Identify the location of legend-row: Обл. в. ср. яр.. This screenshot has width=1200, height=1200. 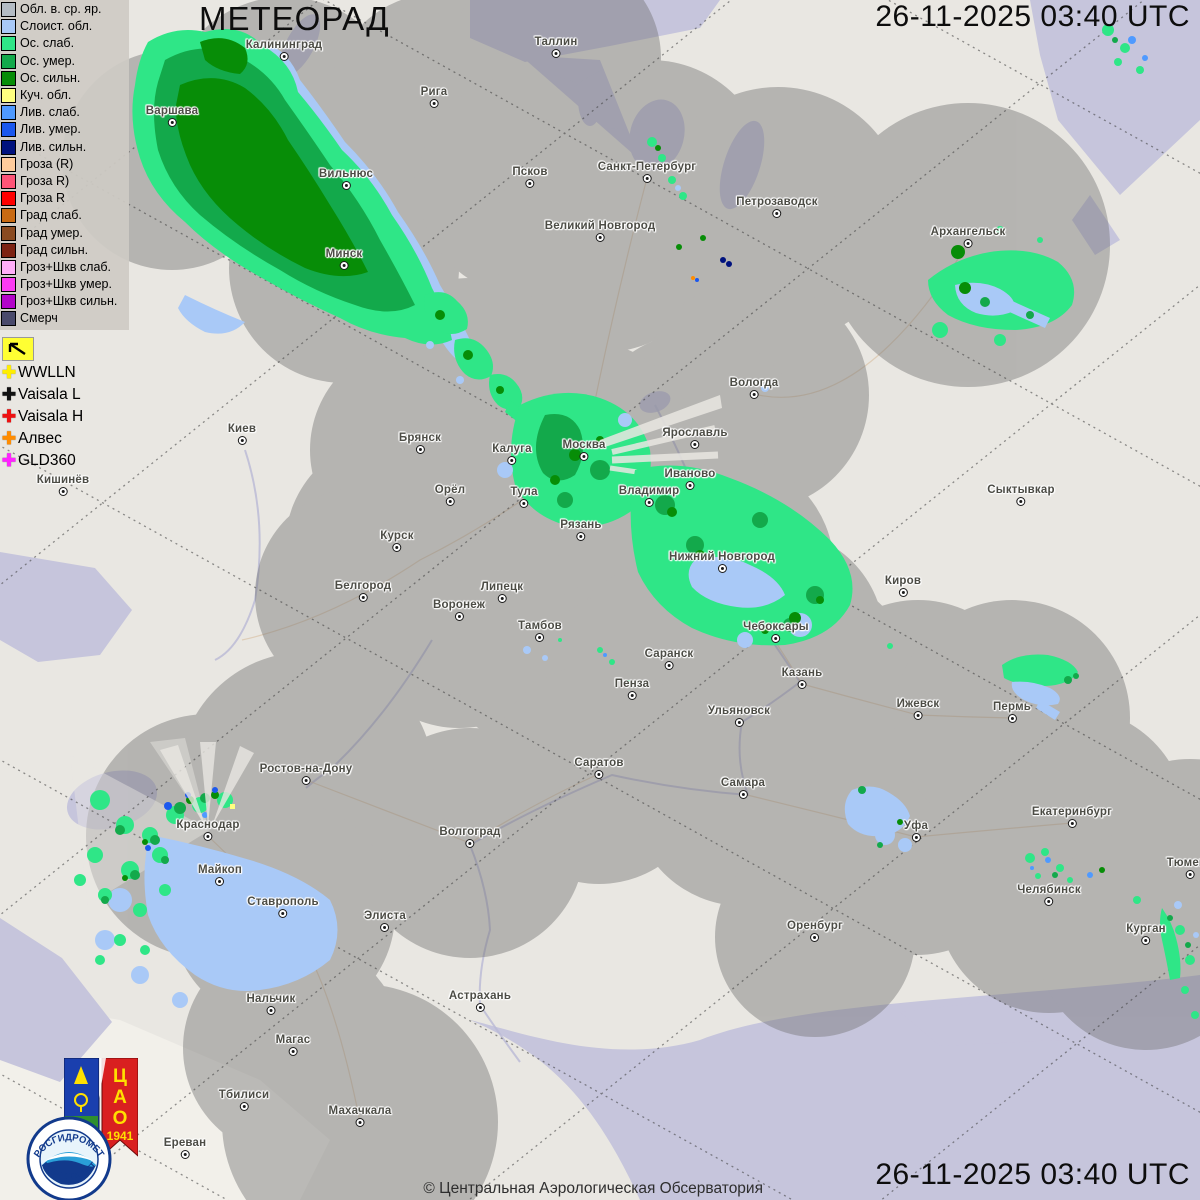
(65, 9).